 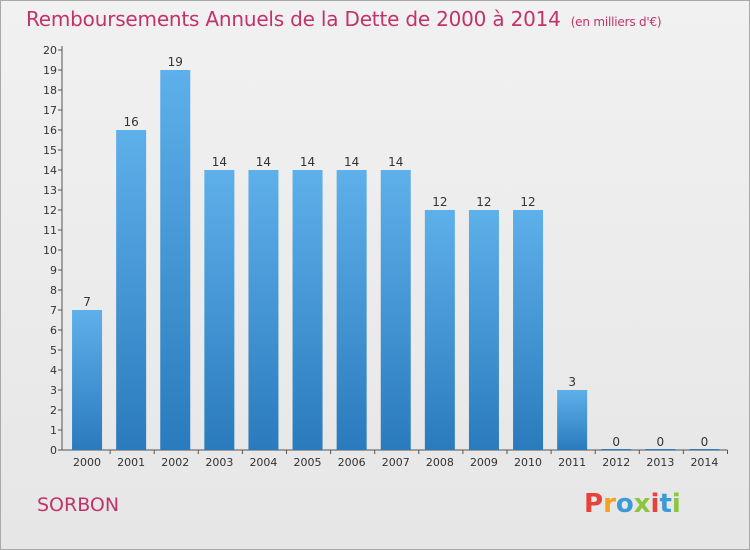 What do you see at coordinates (131, 462) in the screenshot?
I see `x-tick-label: 2001` at bounding box center [131, 462].